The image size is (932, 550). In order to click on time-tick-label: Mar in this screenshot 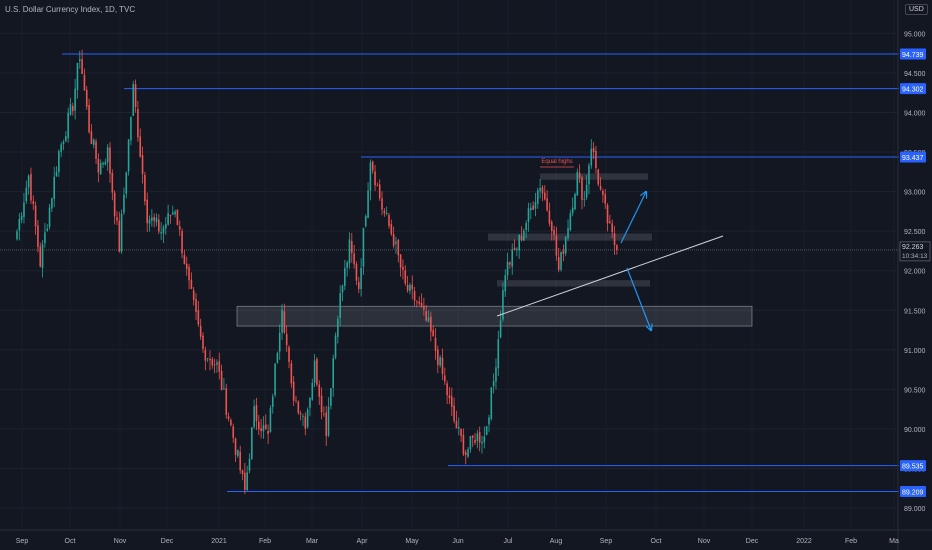, I will do `click(312, 541)`.